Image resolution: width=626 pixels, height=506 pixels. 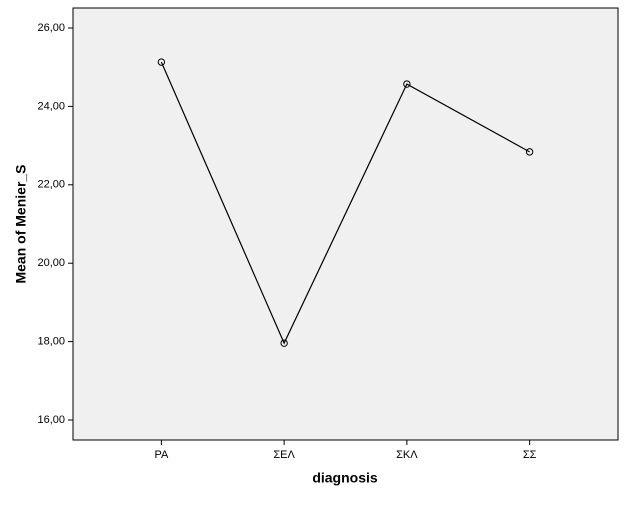 I want to click on y-tick-label: 20,00, so click(x=51, y=263).